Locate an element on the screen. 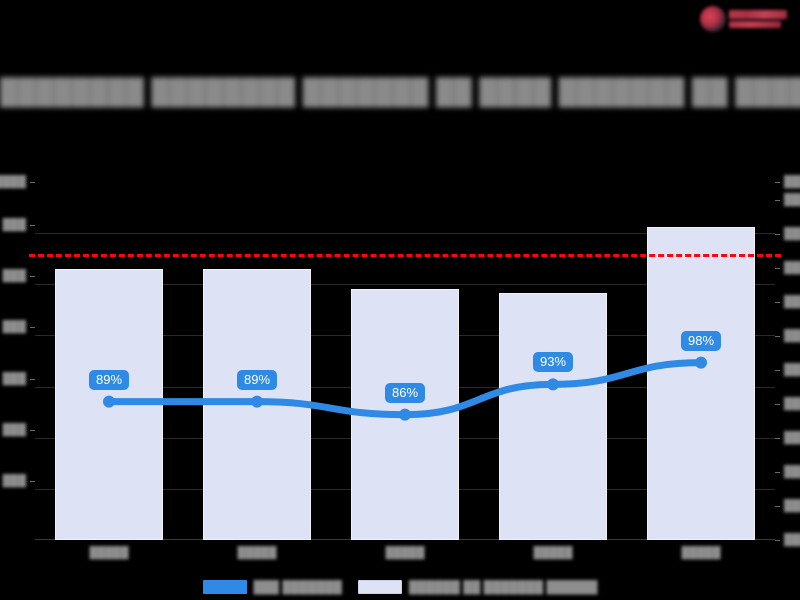 This screenshot has height=600, width=800. legend-swatch-line-icon is located at coordinates (224, 587).